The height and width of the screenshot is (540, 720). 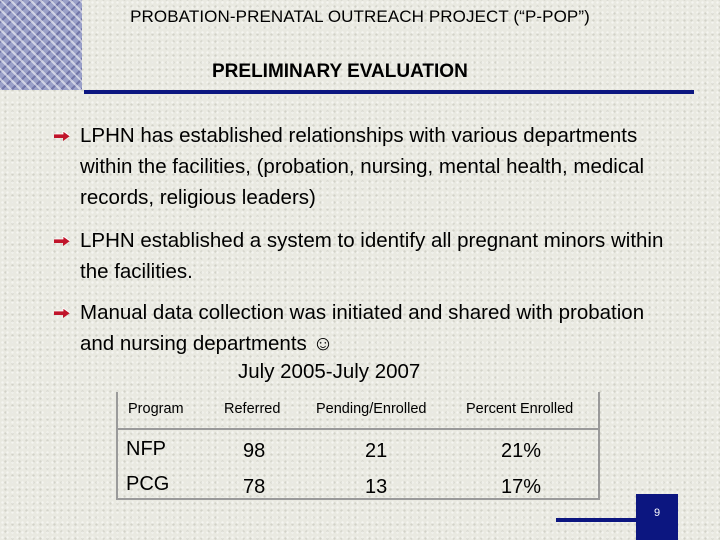 What do you see at coordinates (657, 513) in the screenshot?
I see `page-number: 9` at bounding box center [657, 513].